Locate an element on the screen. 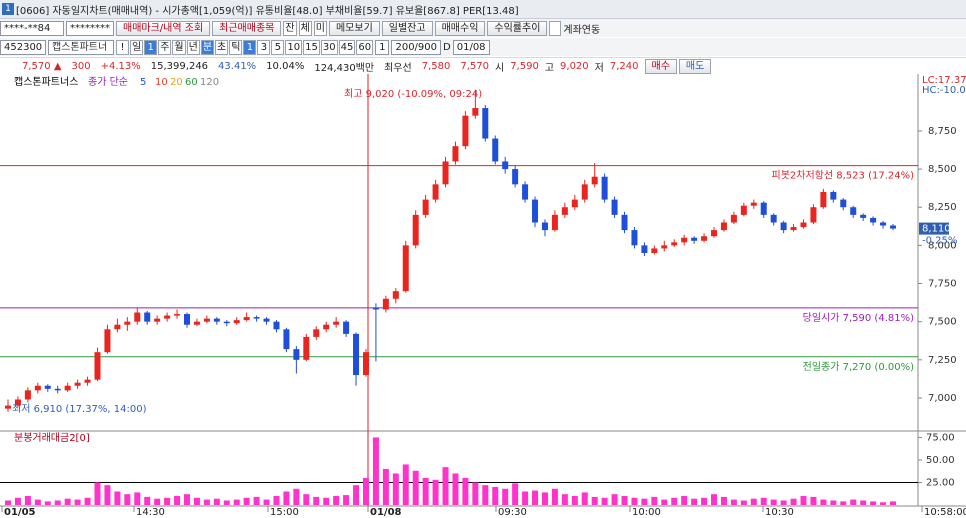 Image resolution: width=966 pixels, height=518 pixels. period-button: 월 is located at coordinates (179, 47).